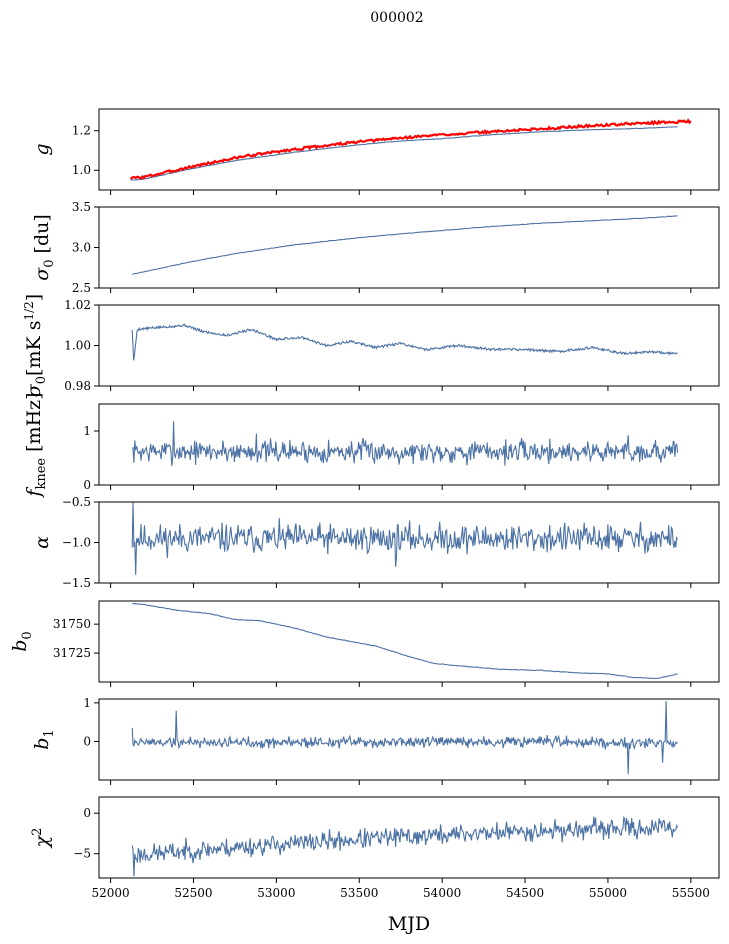 The image size is (729, 944). I want to click on y-axis-label: g, so click(42, 149).